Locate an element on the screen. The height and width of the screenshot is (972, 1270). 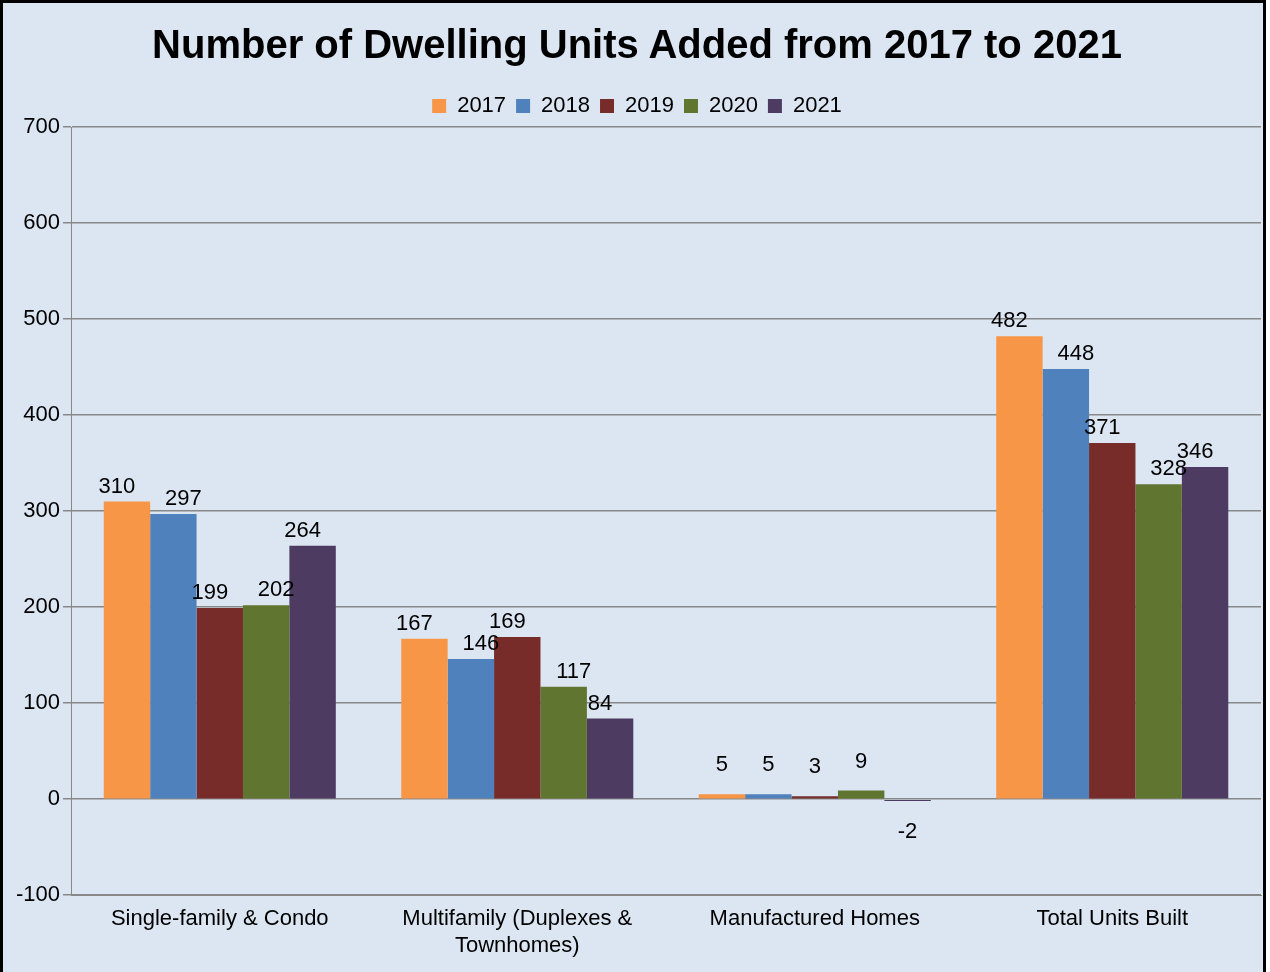
y-tick-label: 500 is located at coordinates (42, 318).